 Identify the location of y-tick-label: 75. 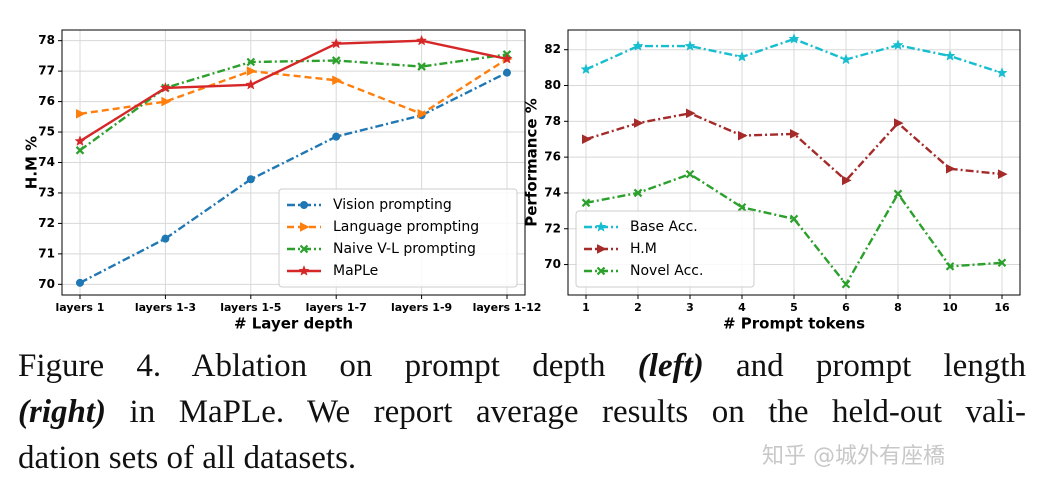
(46, 132).